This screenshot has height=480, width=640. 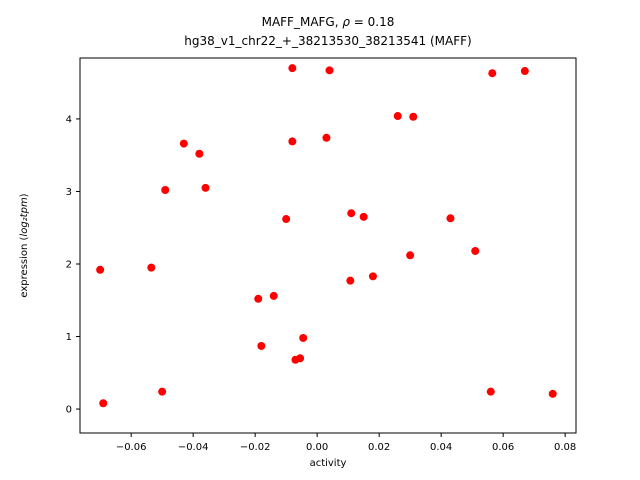 I want to click on y-axis-label: expression (log₂tpm), so click(x=24, y=245).